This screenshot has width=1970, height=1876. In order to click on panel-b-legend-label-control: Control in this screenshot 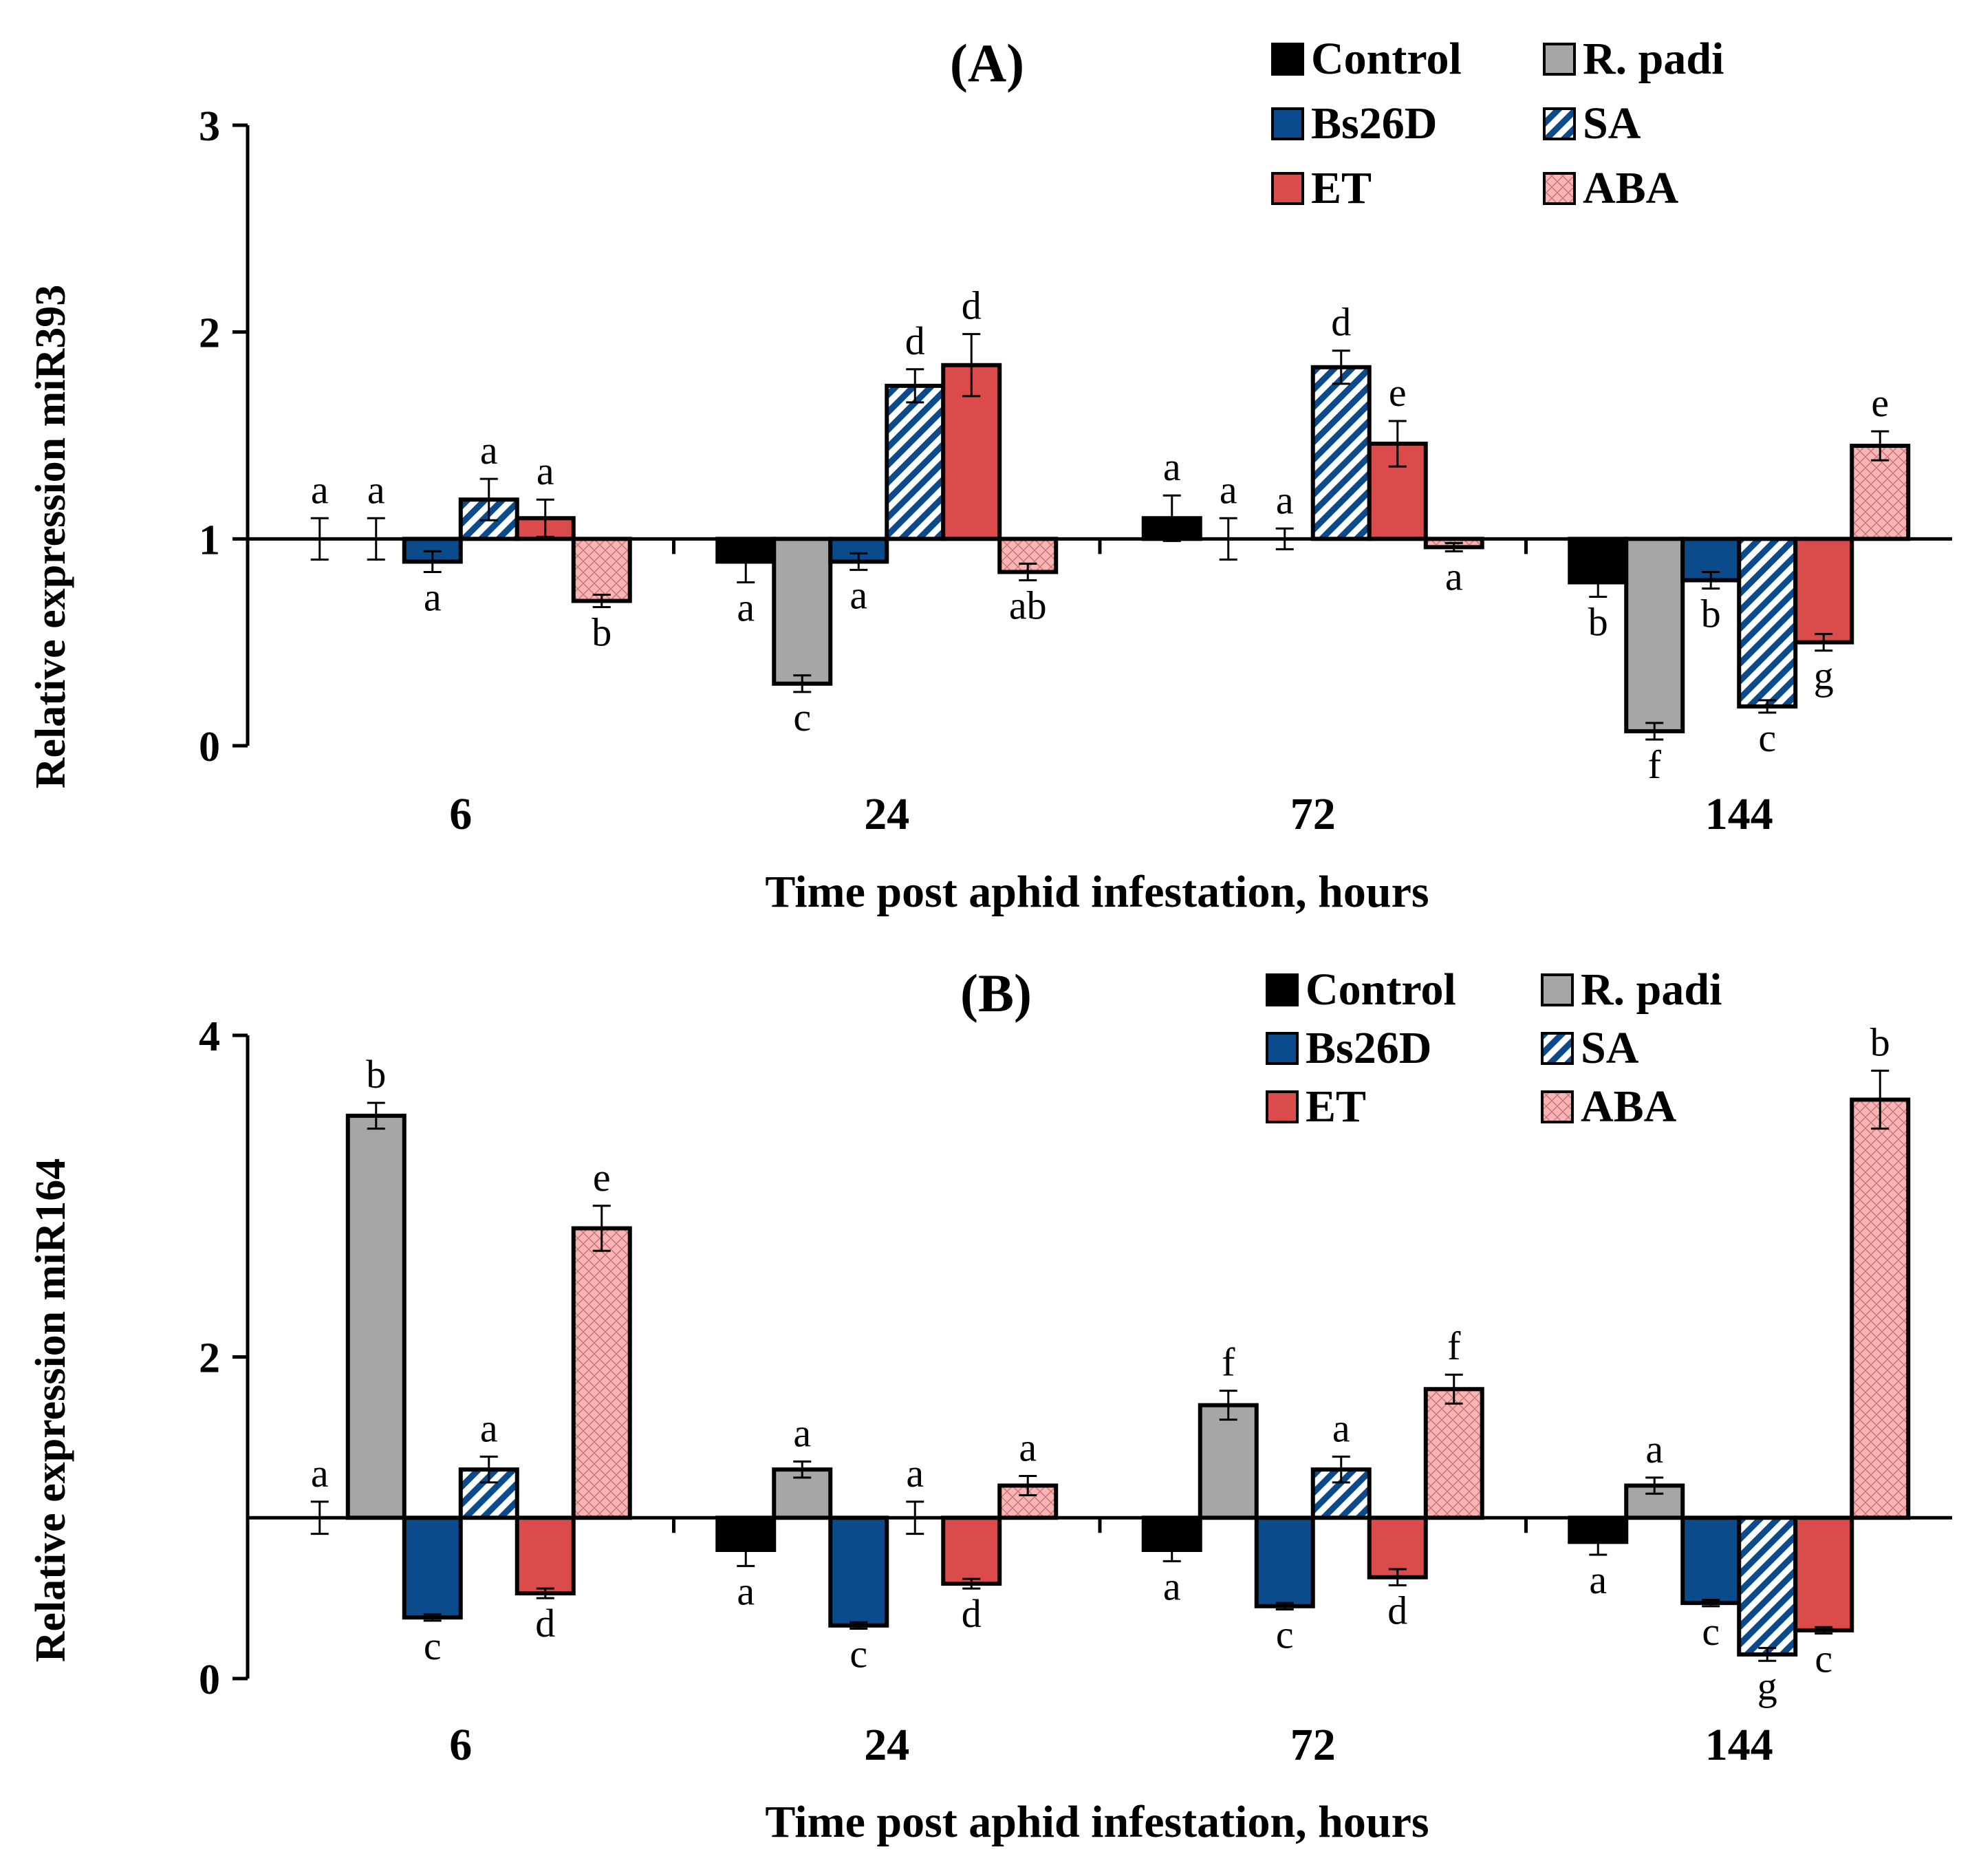, I will do `click(1381, 989)`.